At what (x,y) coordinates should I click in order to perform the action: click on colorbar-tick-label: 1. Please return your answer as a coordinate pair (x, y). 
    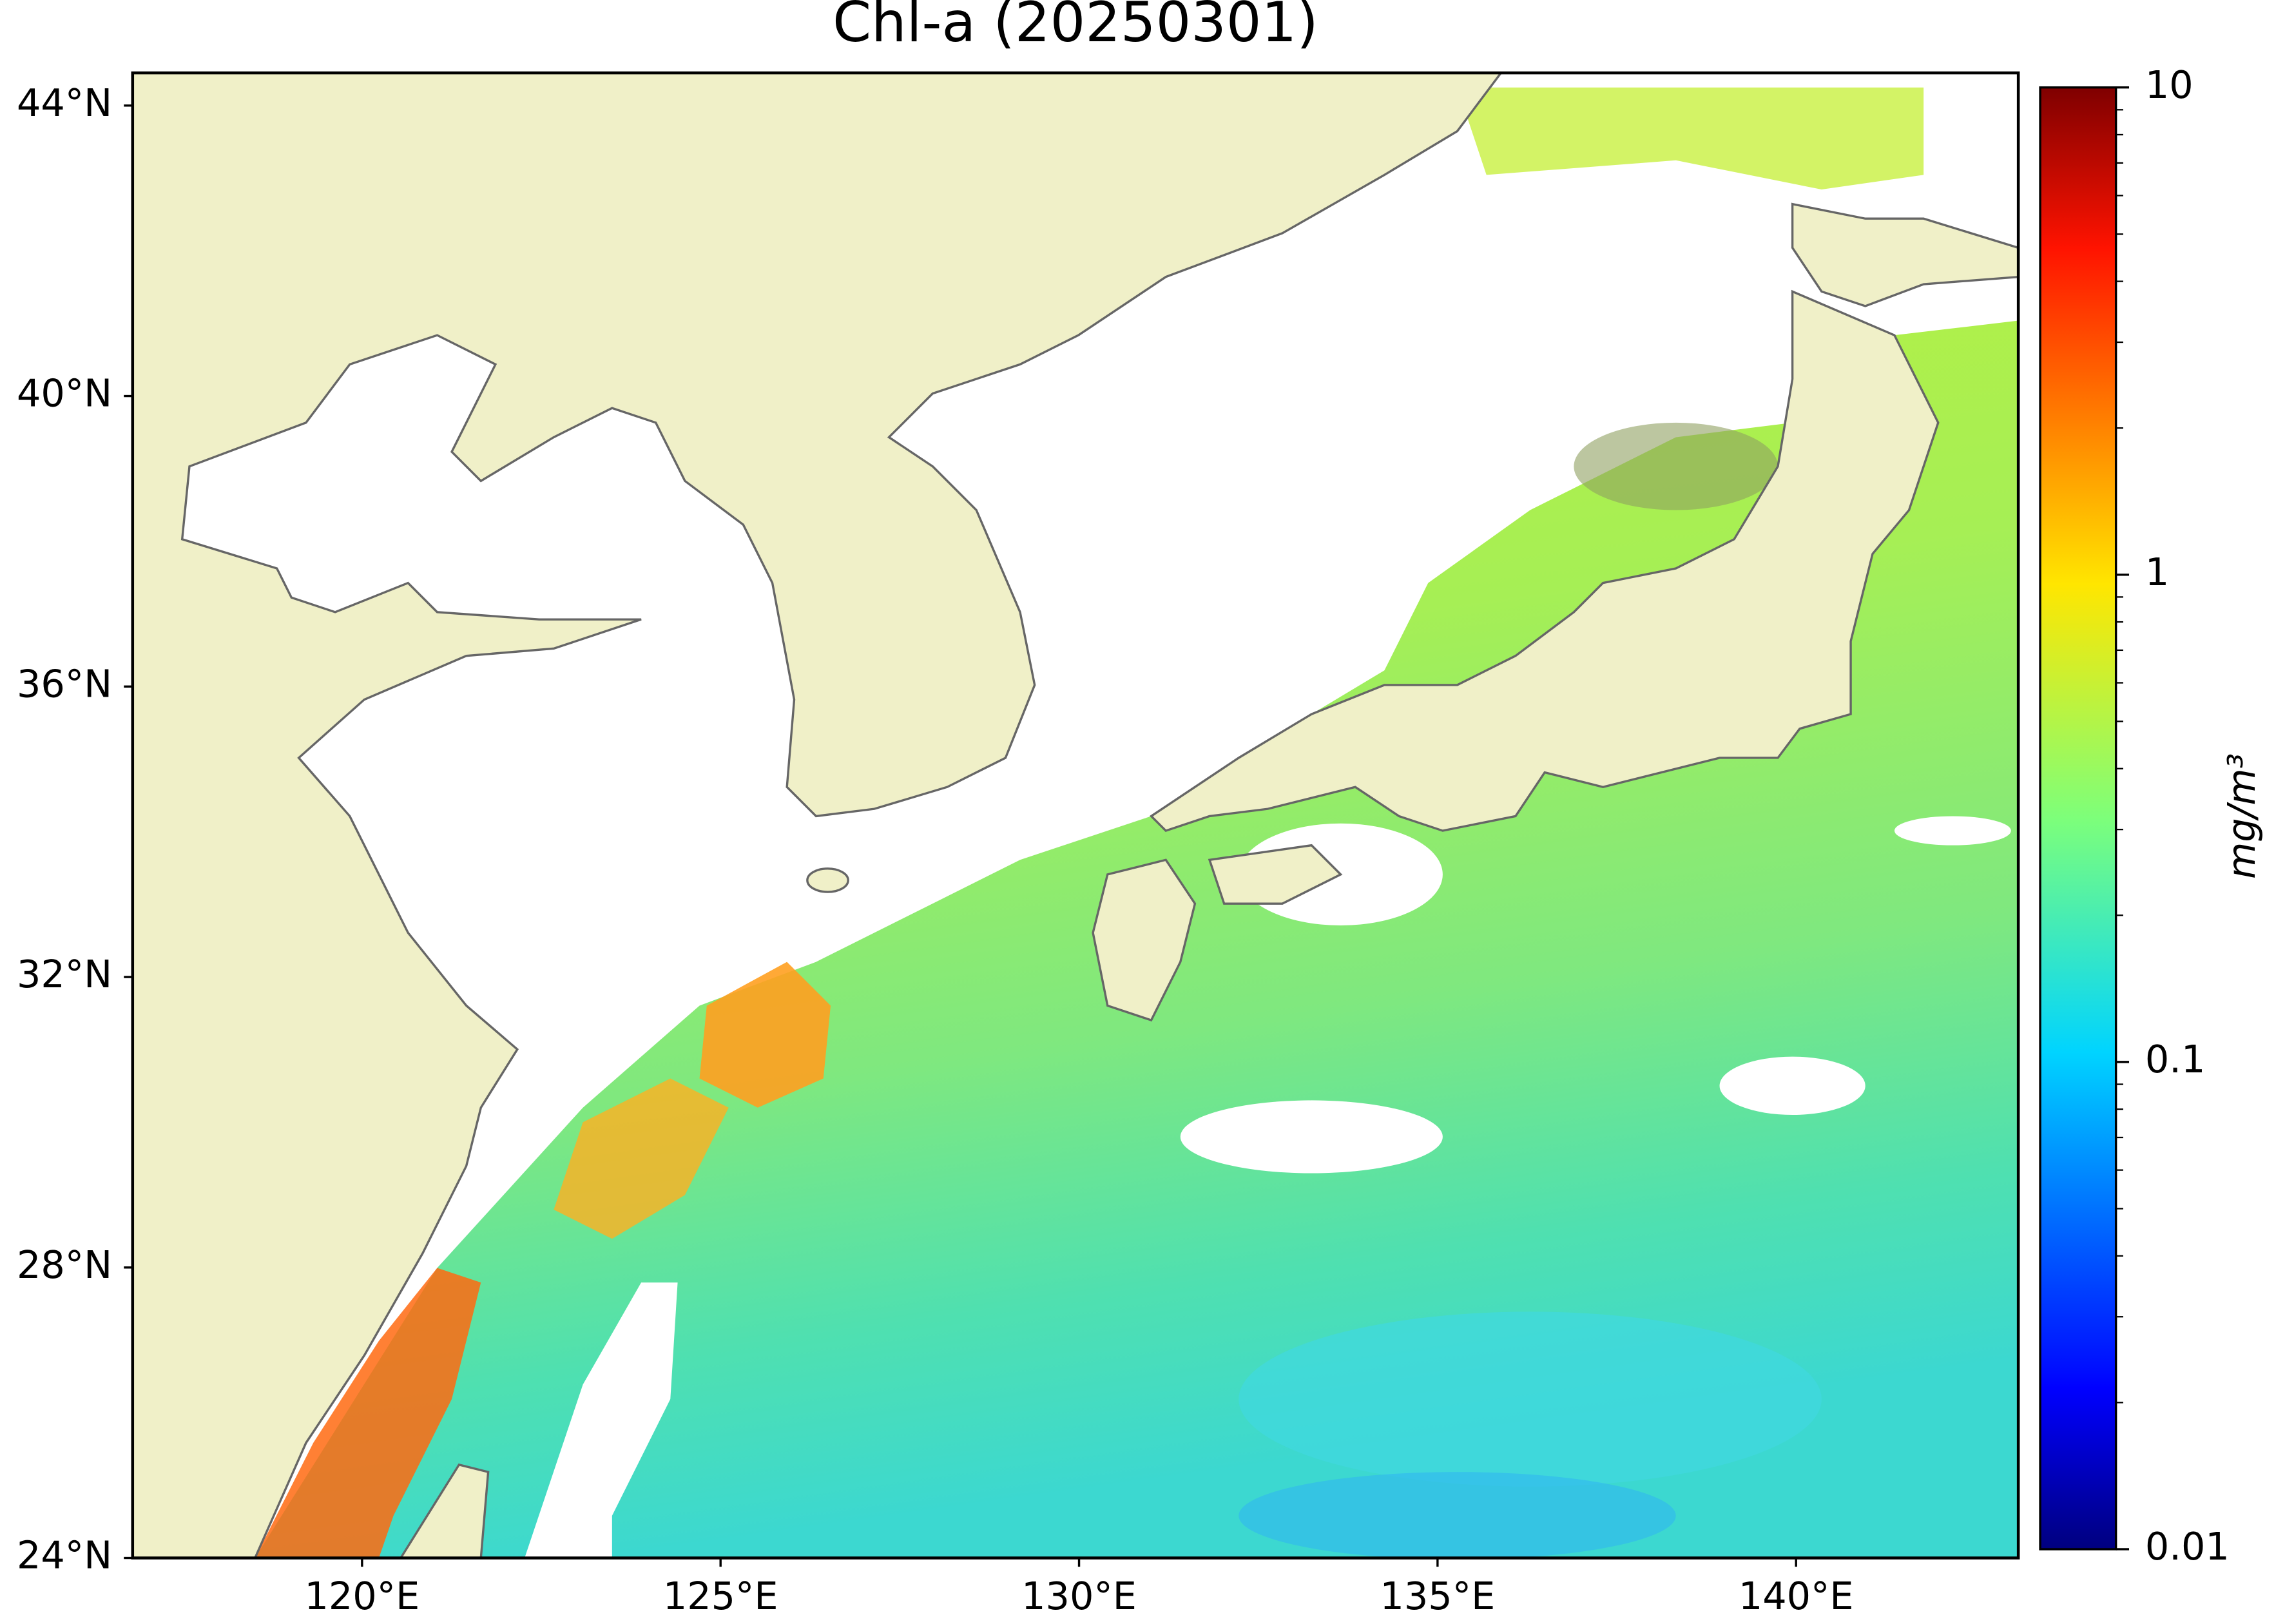
    Looking at the image, I should click on (2157, 572).